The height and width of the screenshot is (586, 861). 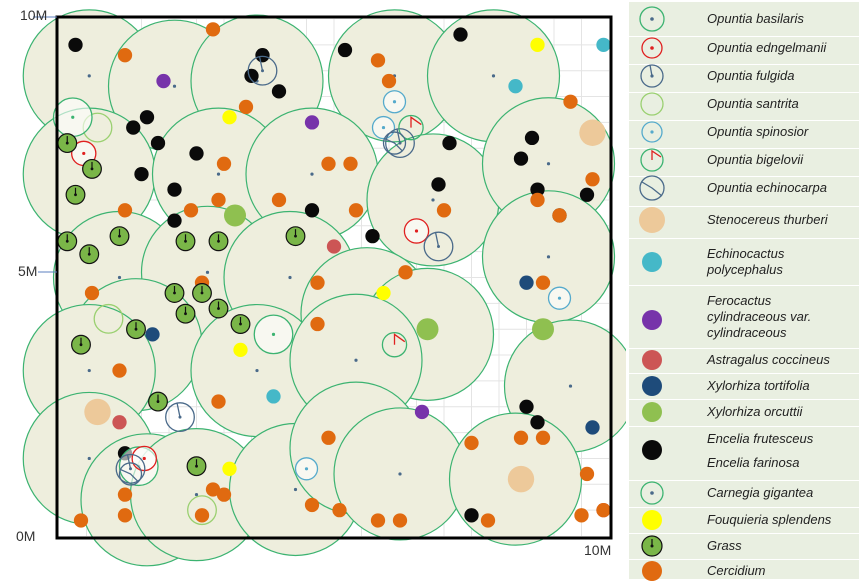 What do you see at coordinates (744, 48) in the screenshot?
I see `legend-item-opuntia-edngelmanii: Opuntia edngelmanii` at bounding box center [744, 48].